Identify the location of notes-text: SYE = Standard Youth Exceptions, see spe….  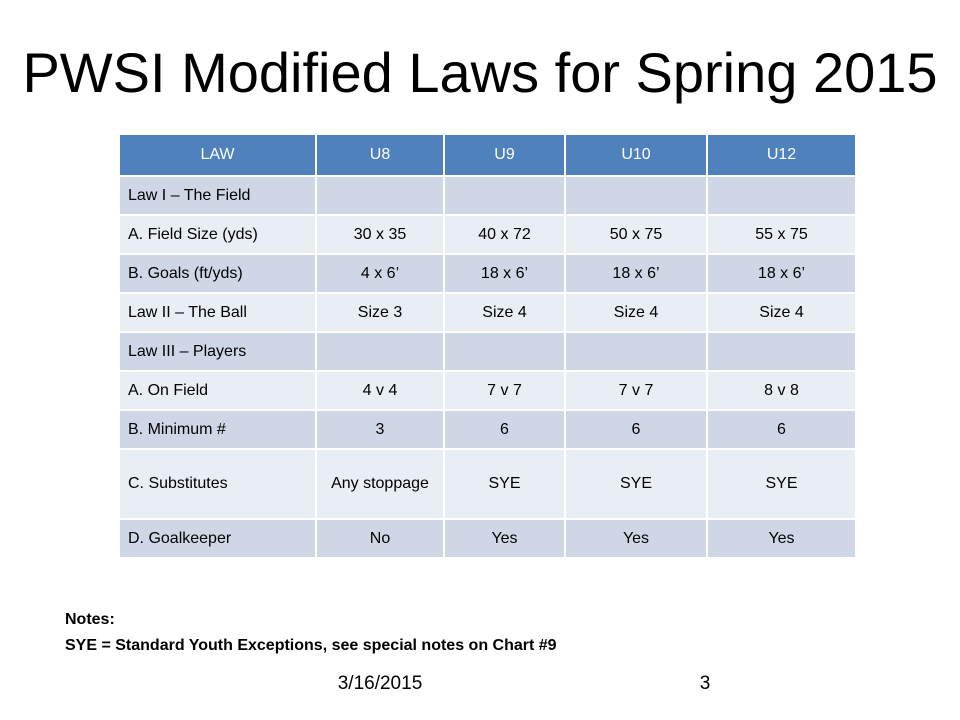
(311, 645).